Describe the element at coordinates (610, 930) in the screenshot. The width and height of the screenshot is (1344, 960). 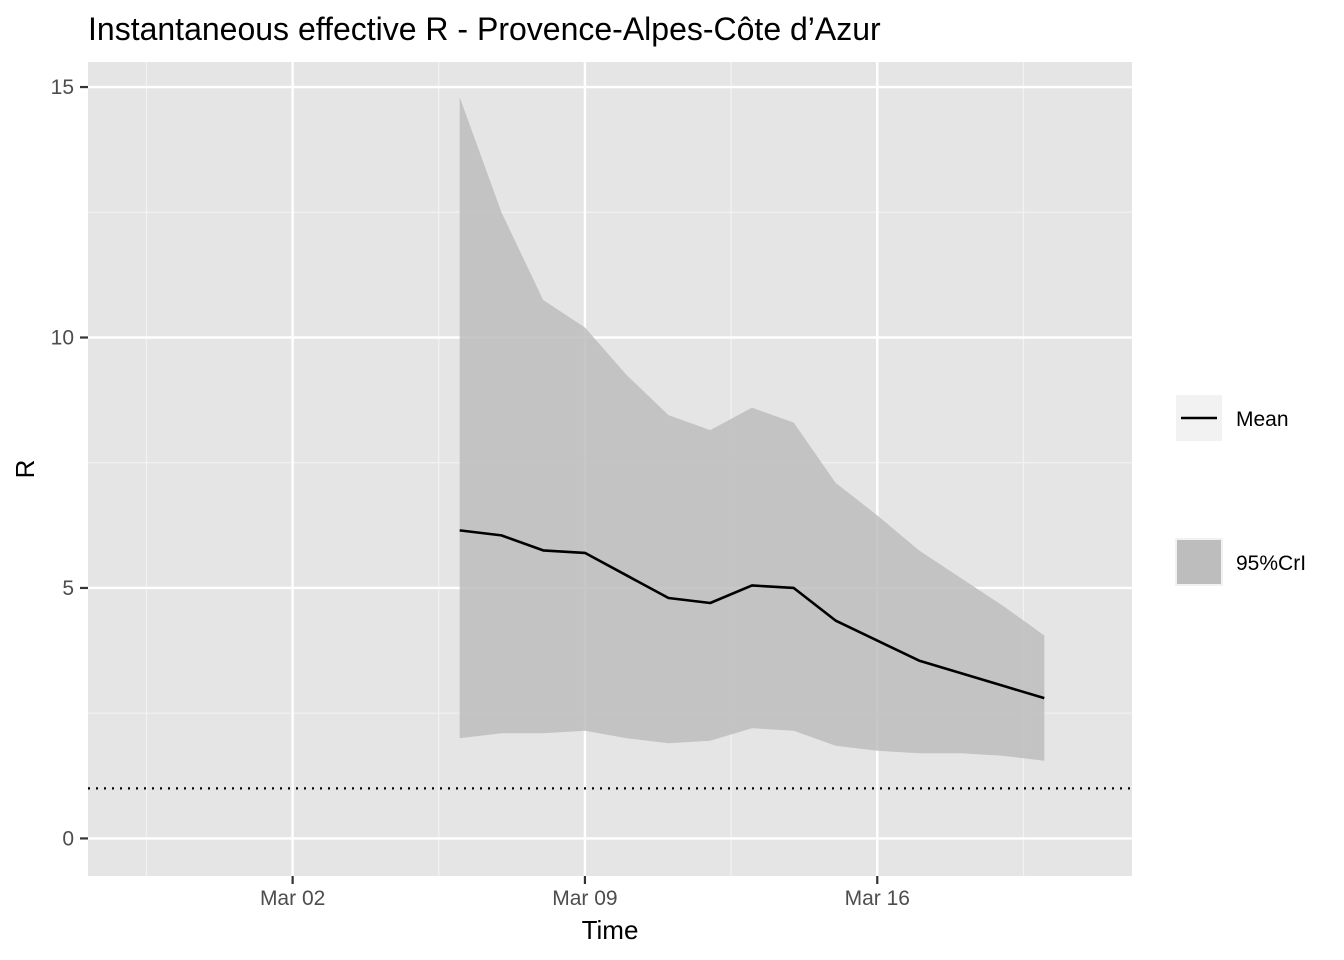
I see `x-axis-title: Time` at that location.